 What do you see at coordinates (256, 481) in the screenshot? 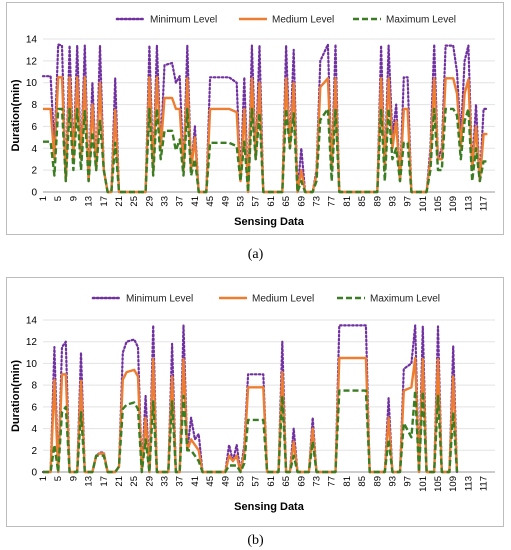
I see `chart-b-x-tick-label: 57` at bounding box center [256, 481].